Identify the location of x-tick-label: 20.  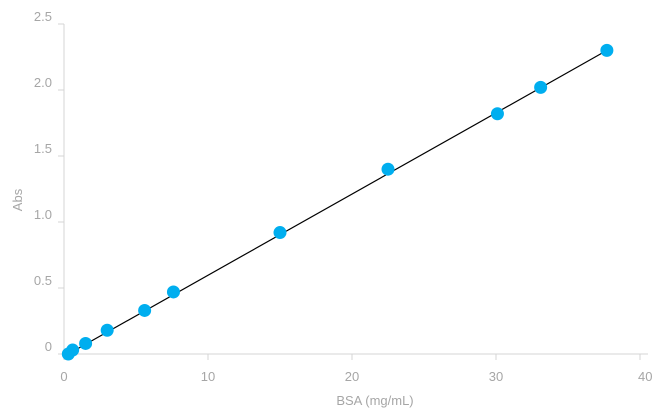
(352, 376).